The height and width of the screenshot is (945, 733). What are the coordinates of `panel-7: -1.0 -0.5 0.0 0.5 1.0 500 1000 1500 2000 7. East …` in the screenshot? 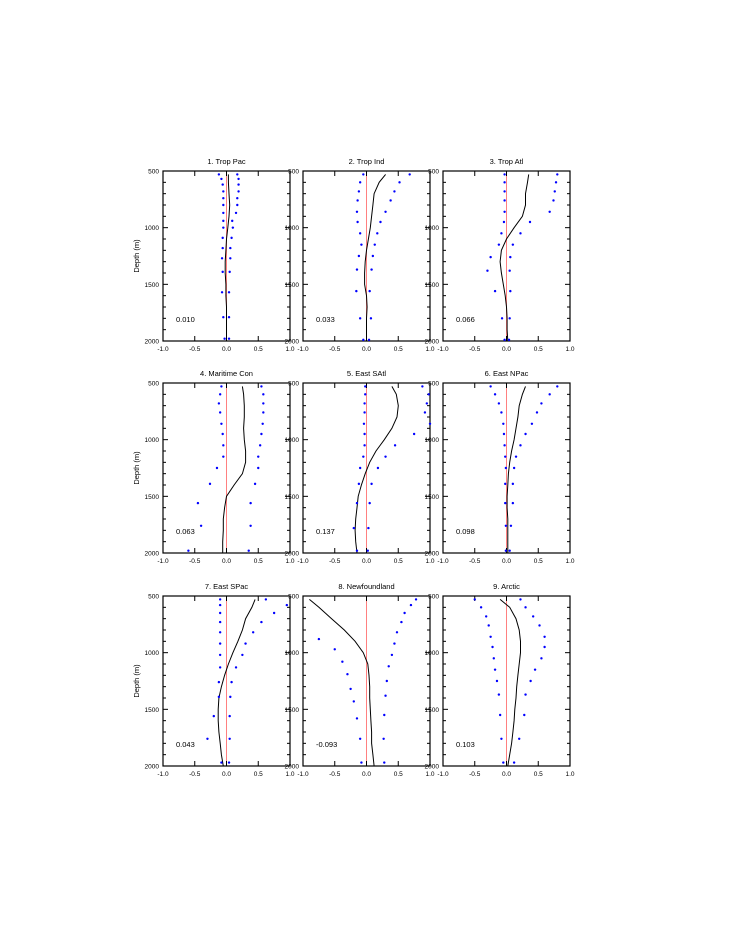 It's located at (213, 680).